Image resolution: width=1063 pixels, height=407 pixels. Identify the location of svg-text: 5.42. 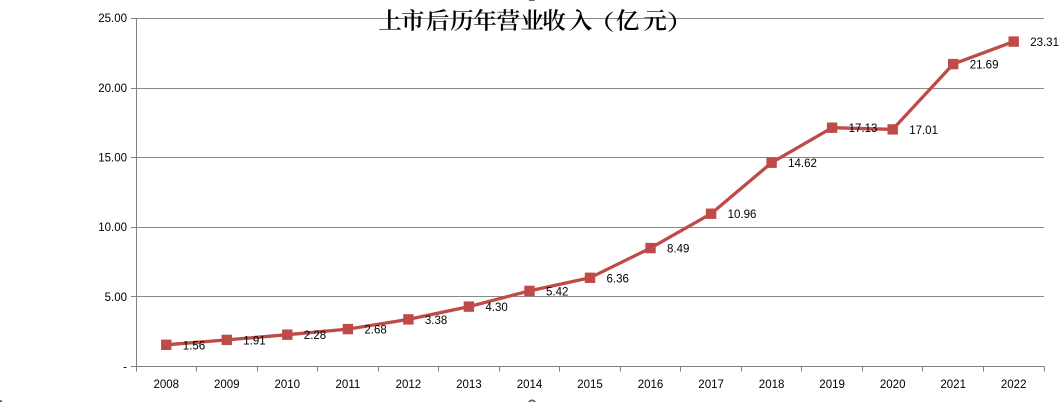
(557, 292).